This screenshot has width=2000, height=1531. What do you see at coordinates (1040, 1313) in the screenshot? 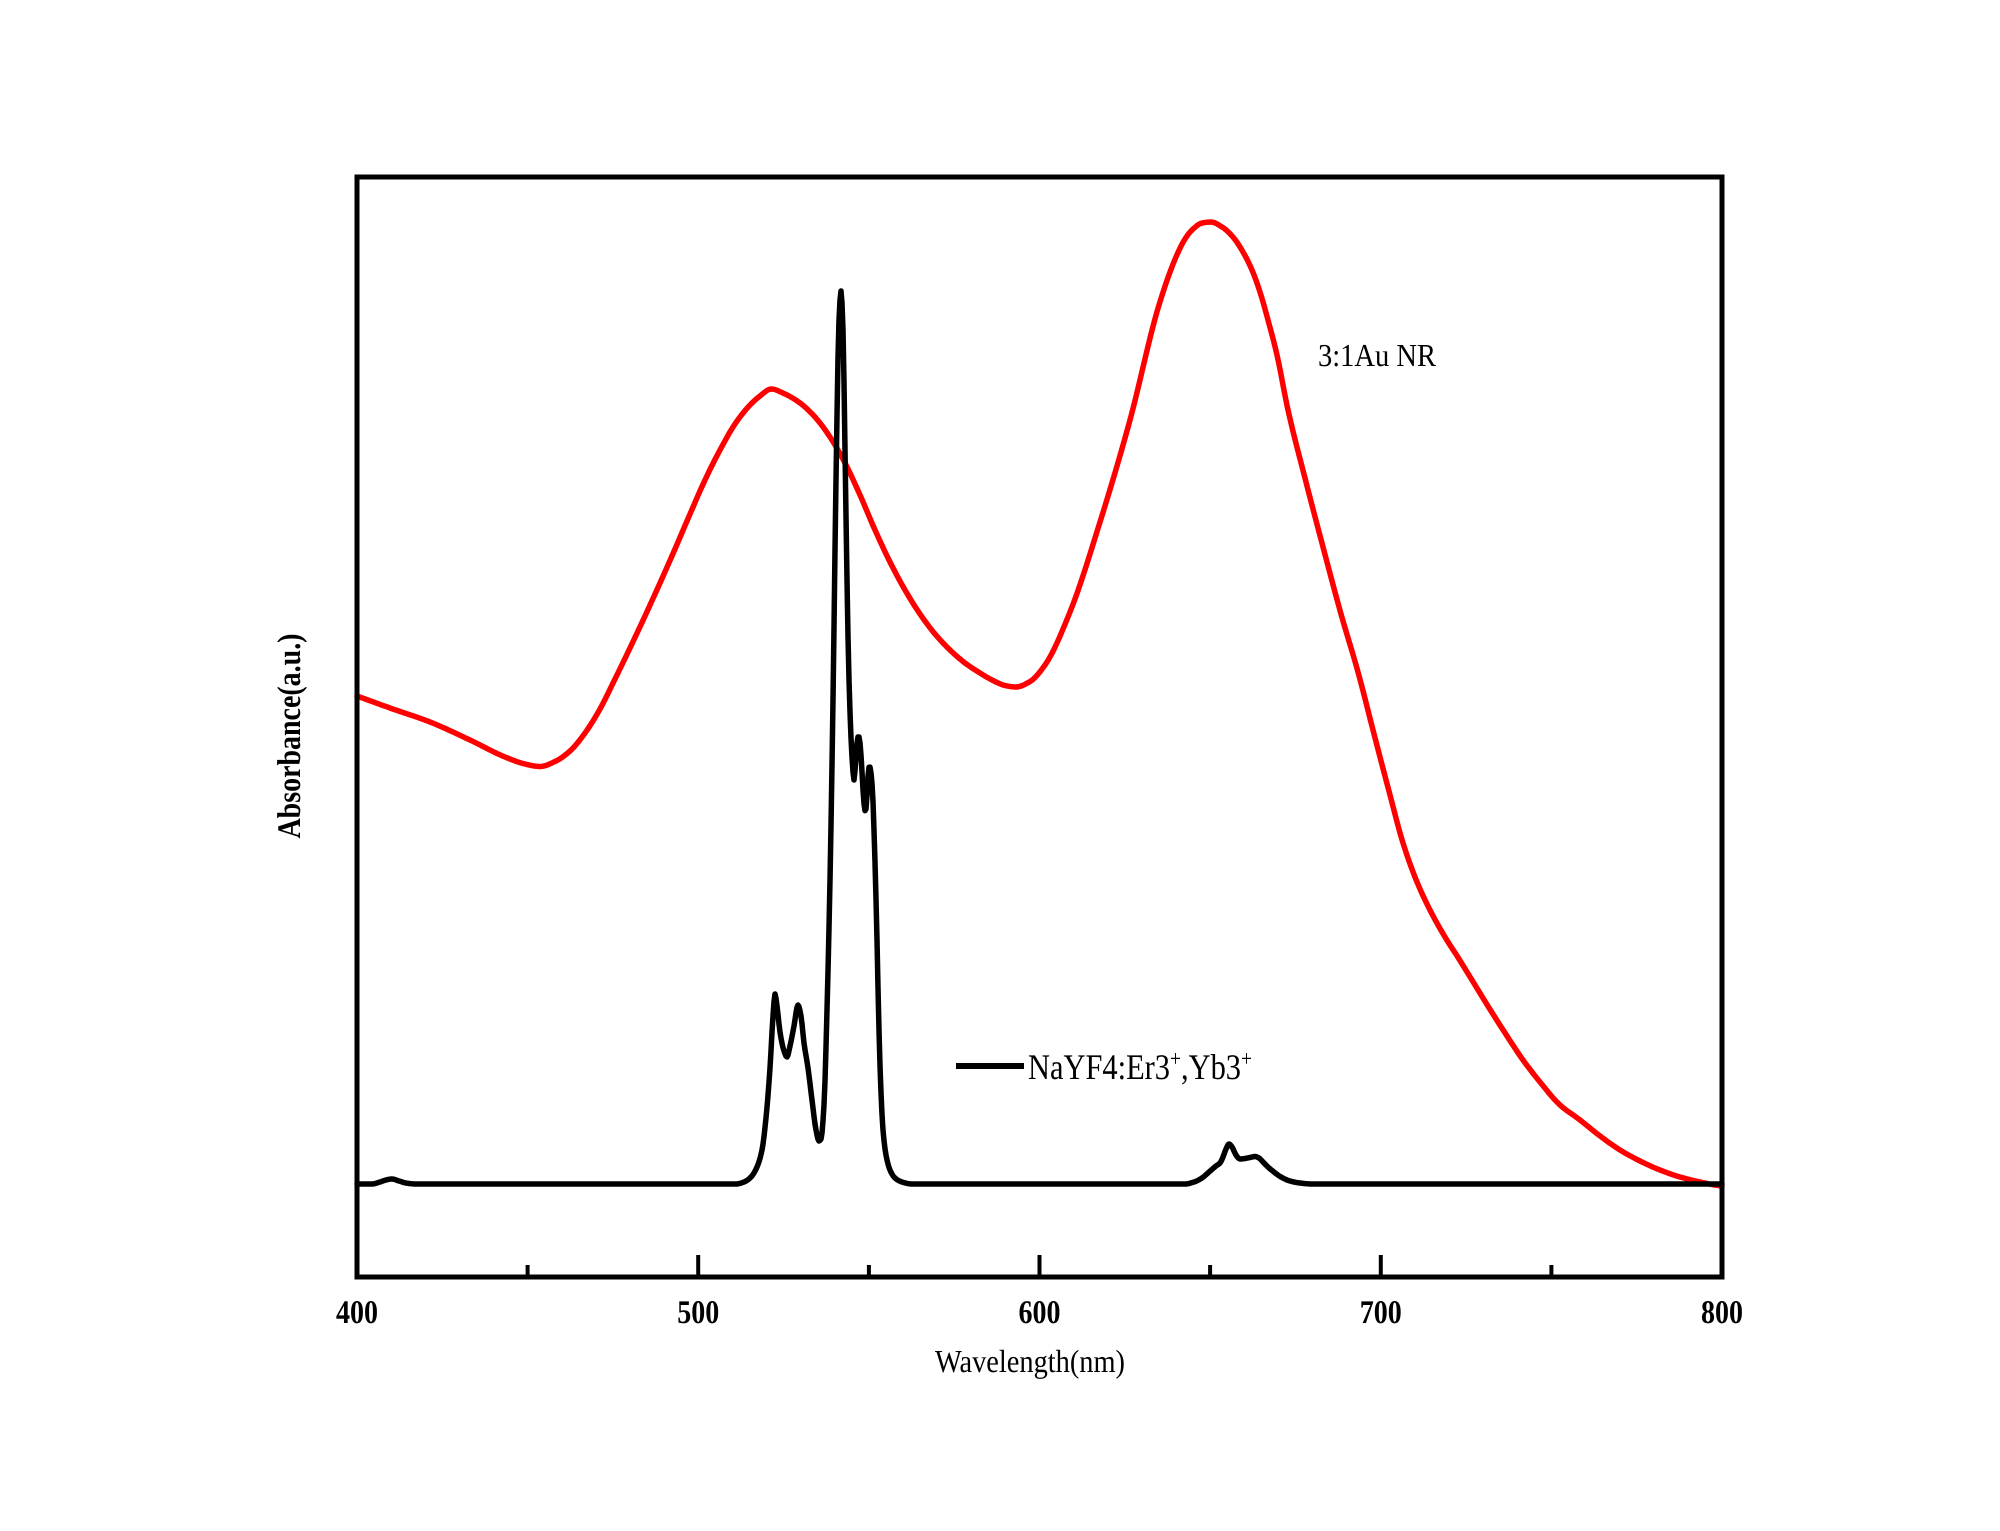
I see `svg-text: 600` at bounding box center [1040, 1313].